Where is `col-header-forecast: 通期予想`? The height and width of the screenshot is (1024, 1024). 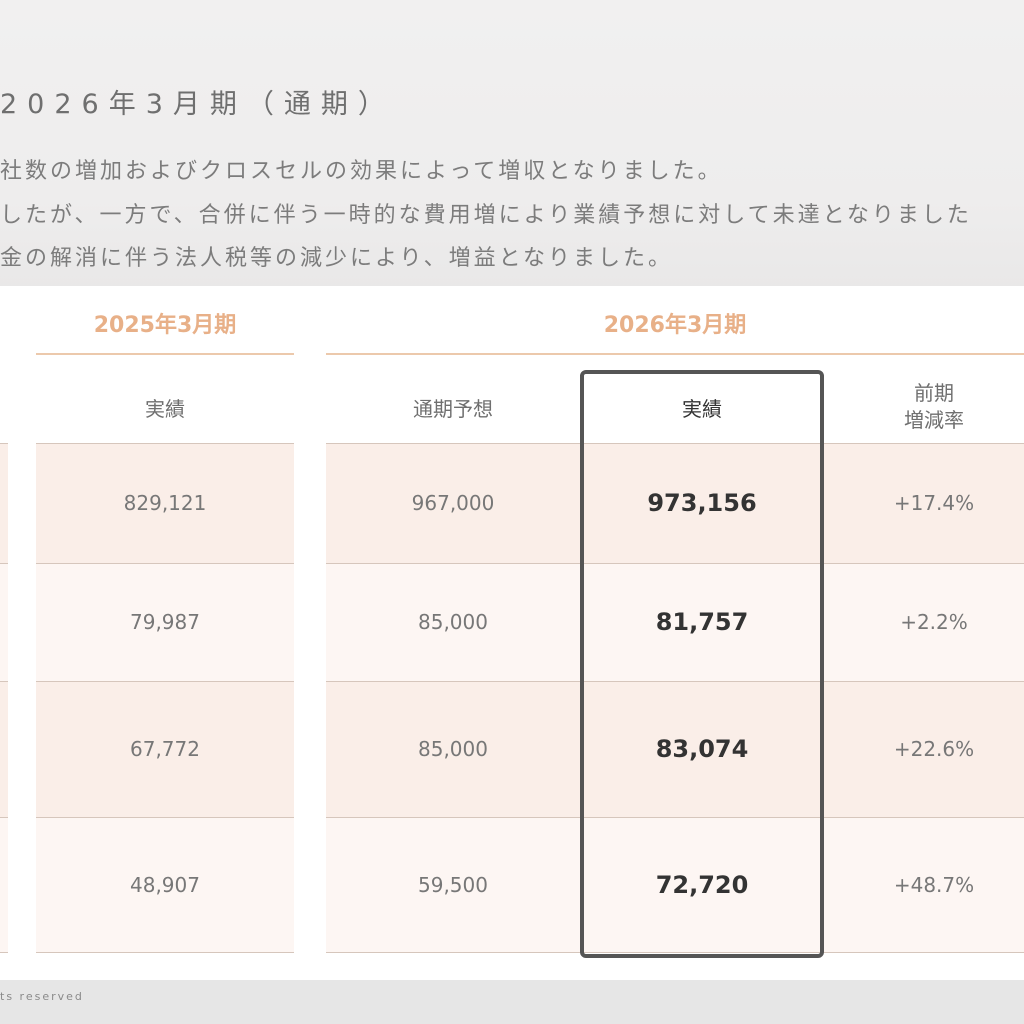
col-header-forecast: 通期予想 is located at coordinates (453, 409).